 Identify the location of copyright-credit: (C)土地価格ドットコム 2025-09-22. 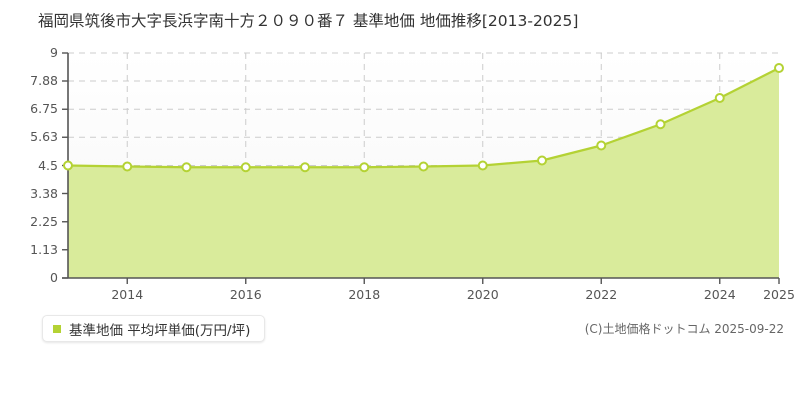
(684, 329).